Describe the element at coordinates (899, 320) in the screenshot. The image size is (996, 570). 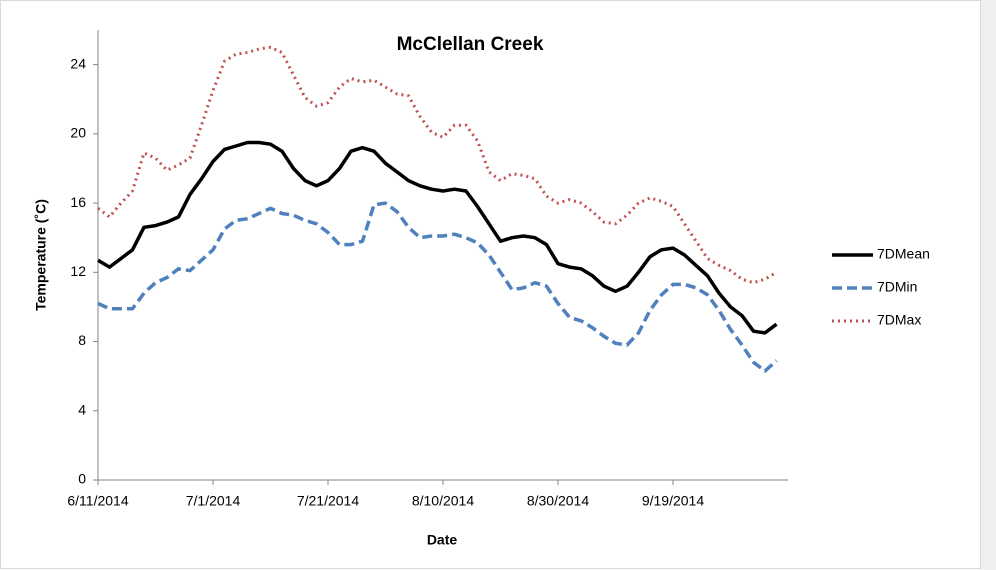
I see `legend-label: 7DMax` at that location.